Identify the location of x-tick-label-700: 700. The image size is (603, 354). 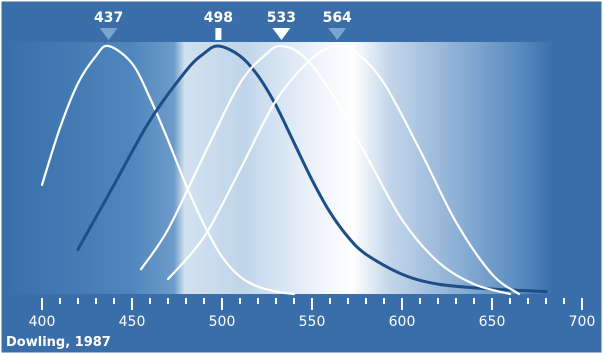
(582, 322).